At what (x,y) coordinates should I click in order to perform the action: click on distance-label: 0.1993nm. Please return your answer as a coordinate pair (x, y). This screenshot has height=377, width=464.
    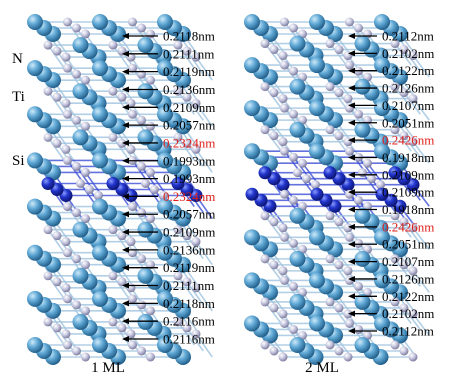
    Looking at the image, I should click on (189, 160).